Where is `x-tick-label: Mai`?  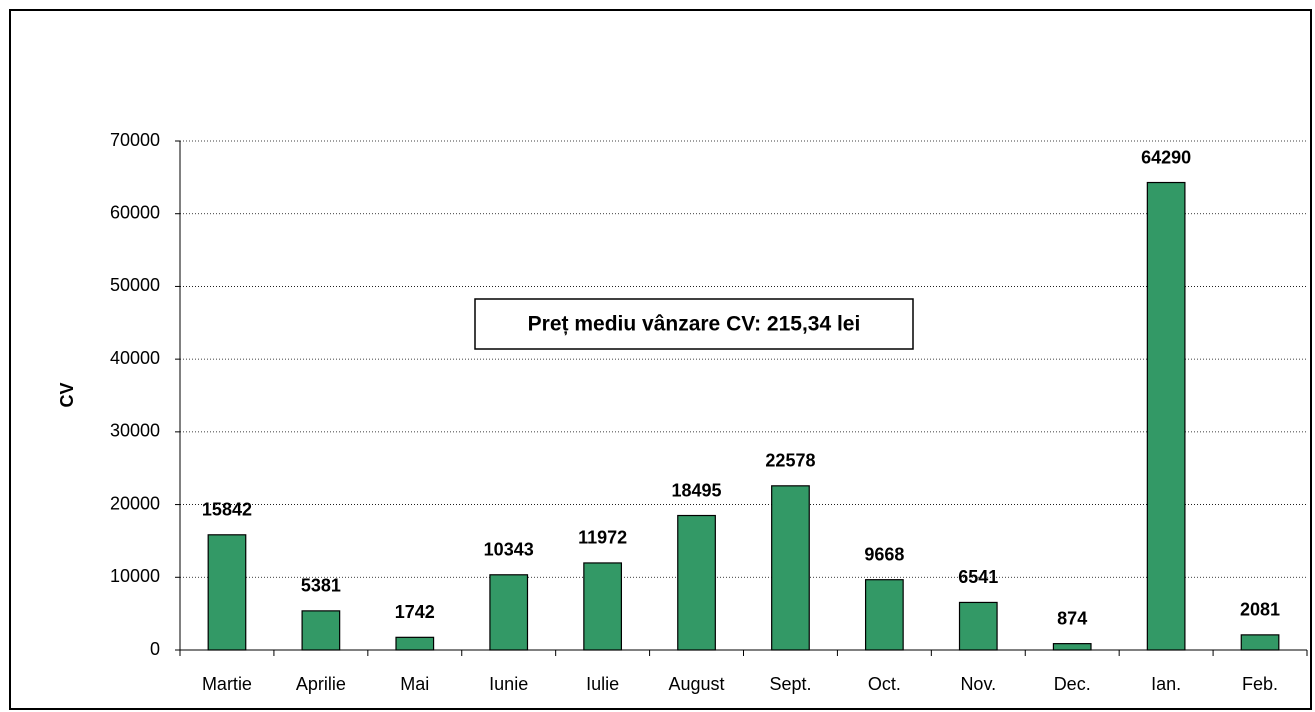 x-tick-label: Mai is located at coordinates (414, 684).